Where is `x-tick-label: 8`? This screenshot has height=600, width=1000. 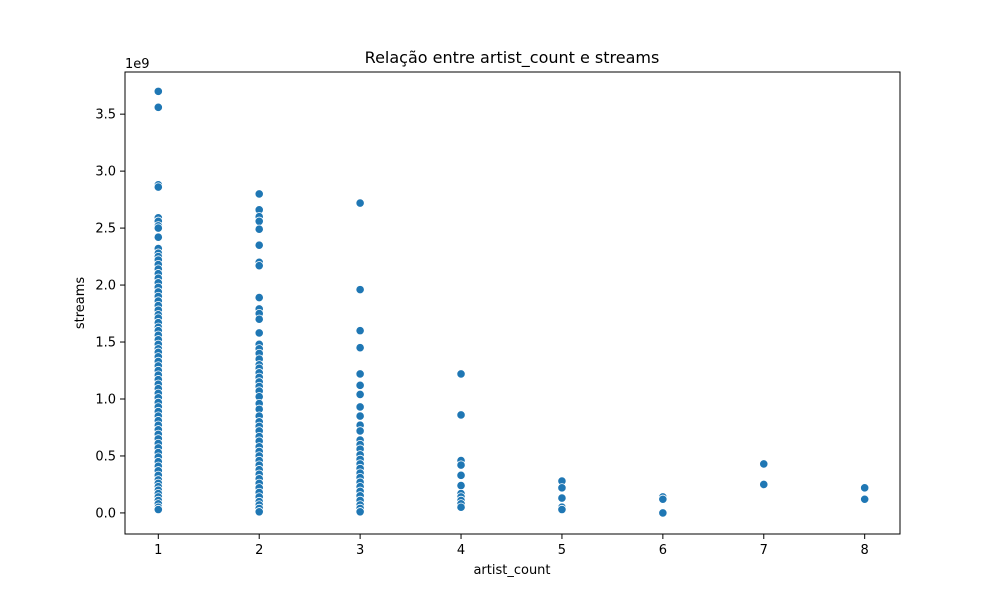
x-tick-label: 8 is located at coordinates (865, 550).